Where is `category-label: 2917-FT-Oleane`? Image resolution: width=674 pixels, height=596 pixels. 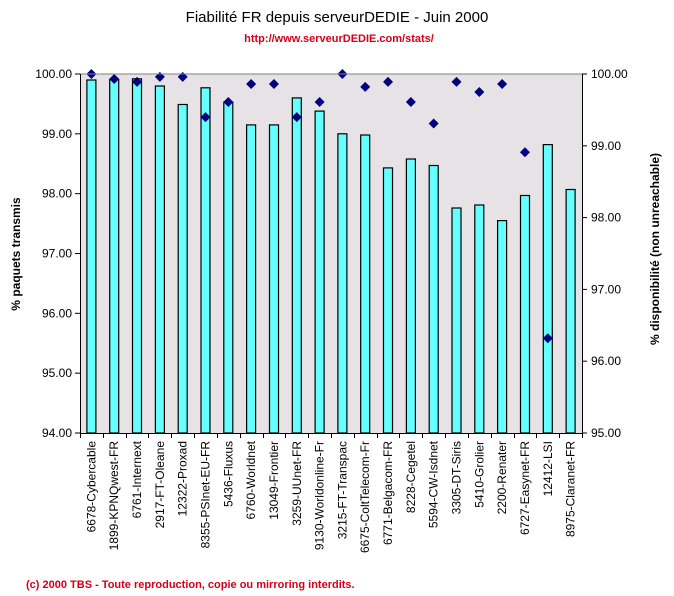 category-label: 2917-FT-Oleane is located at coordinates (160, 485).